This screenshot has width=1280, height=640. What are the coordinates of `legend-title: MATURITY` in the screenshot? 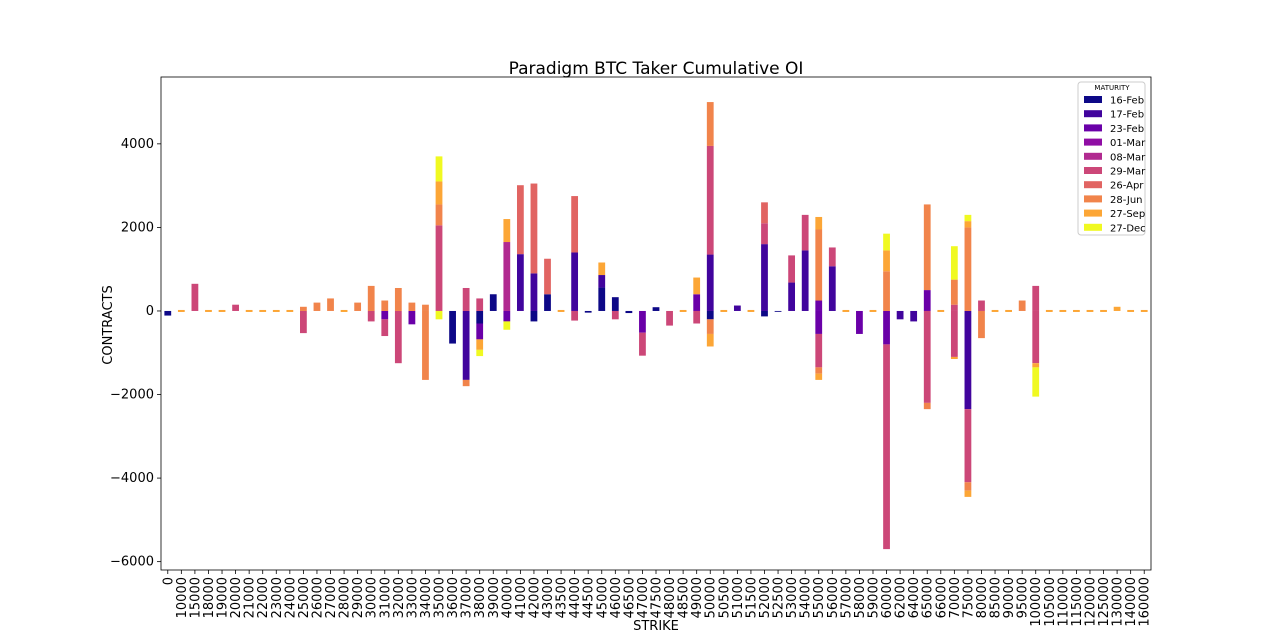 It's located at (1112, 88).